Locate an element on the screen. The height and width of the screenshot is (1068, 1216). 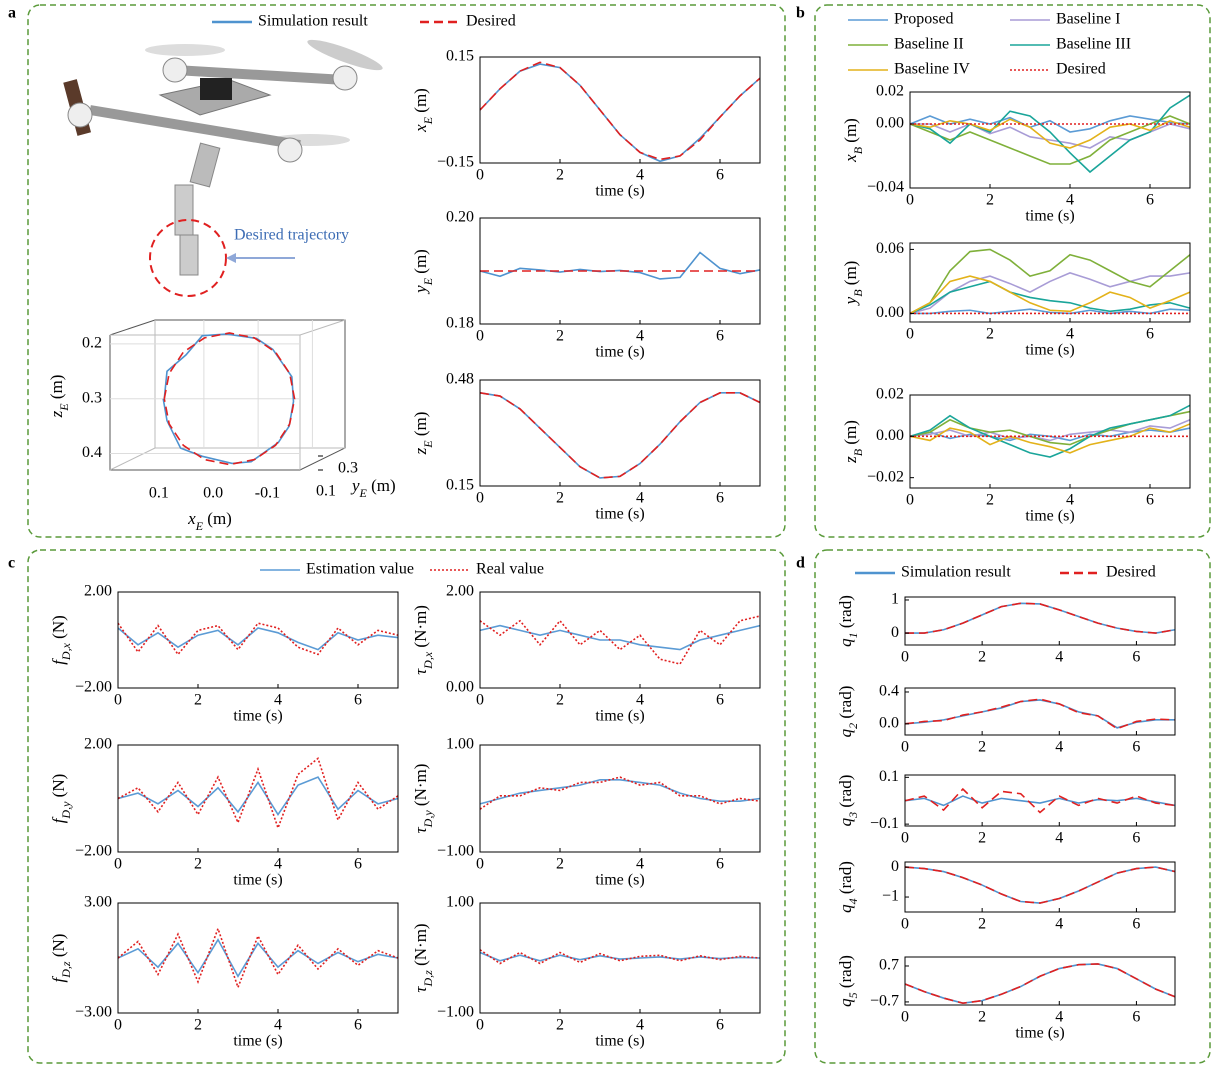
axis-label-subscript: D,y is located at coordinates (428, 819).